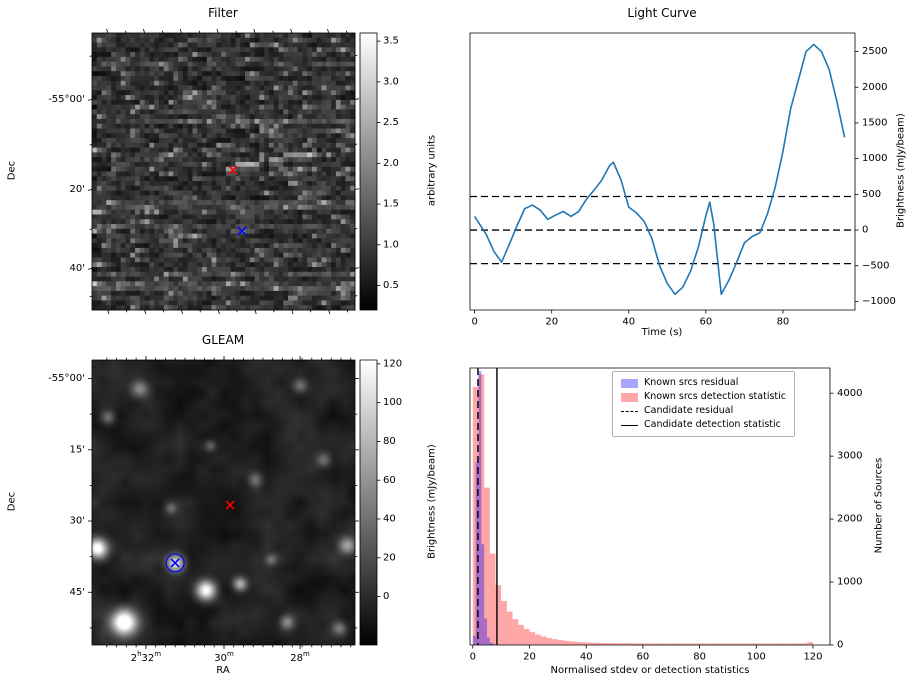 This screenshot has height=699, width=915. I want to click on legend-item-candidate-detstat: Candidate detection statistic, so click(703, 425).